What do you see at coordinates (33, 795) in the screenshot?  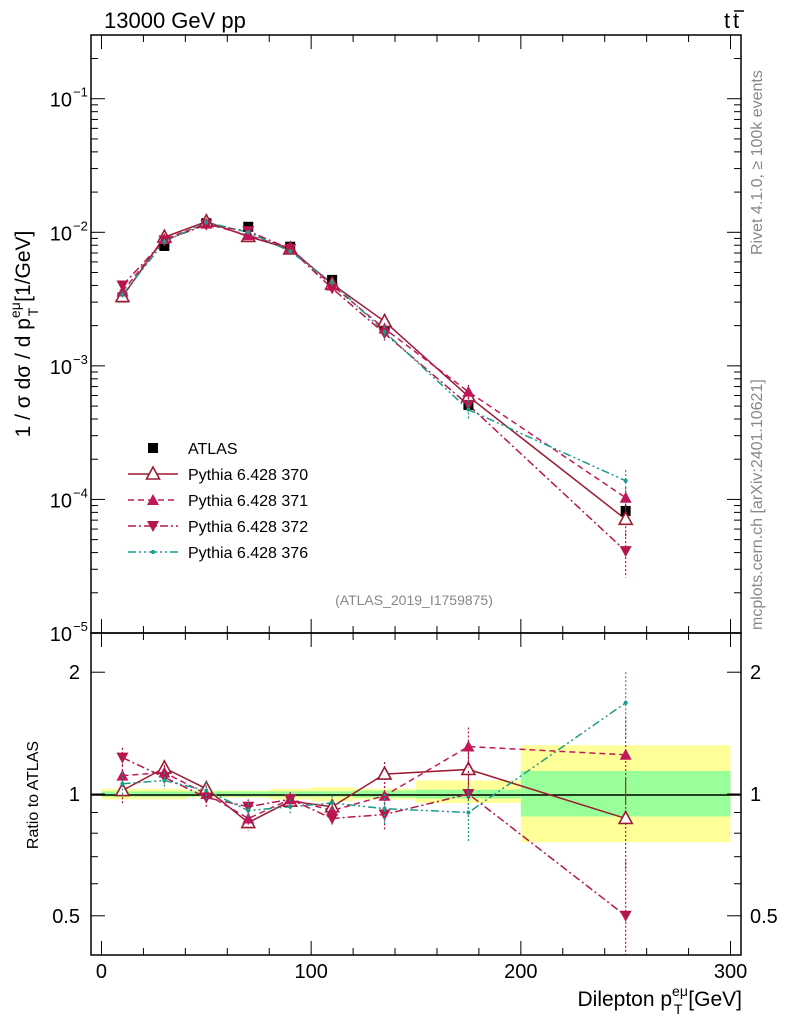 I see `ratio-y-axis-title: Ratio to ATLAS` at bounding box center [33, 795].